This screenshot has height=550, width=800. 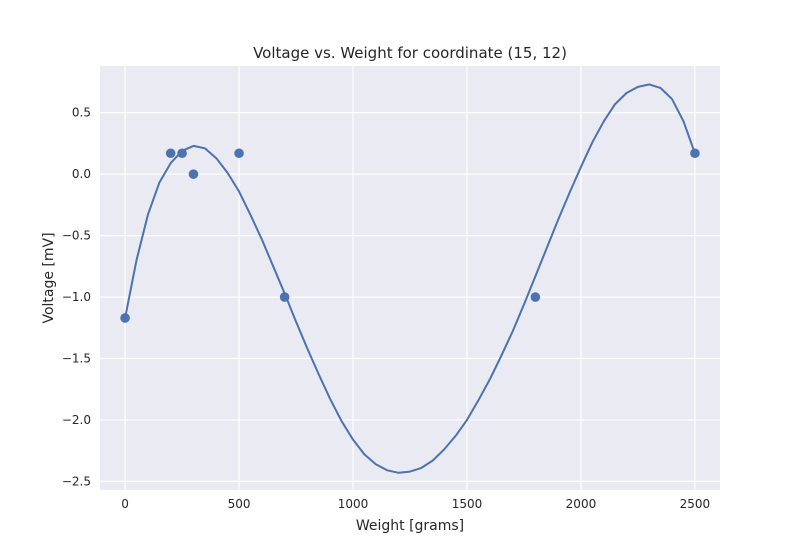 What do you see at coordinates (353, 504) in the screenshot?
I see `x-tick-label: 1000` at bounding box center [353, 504].